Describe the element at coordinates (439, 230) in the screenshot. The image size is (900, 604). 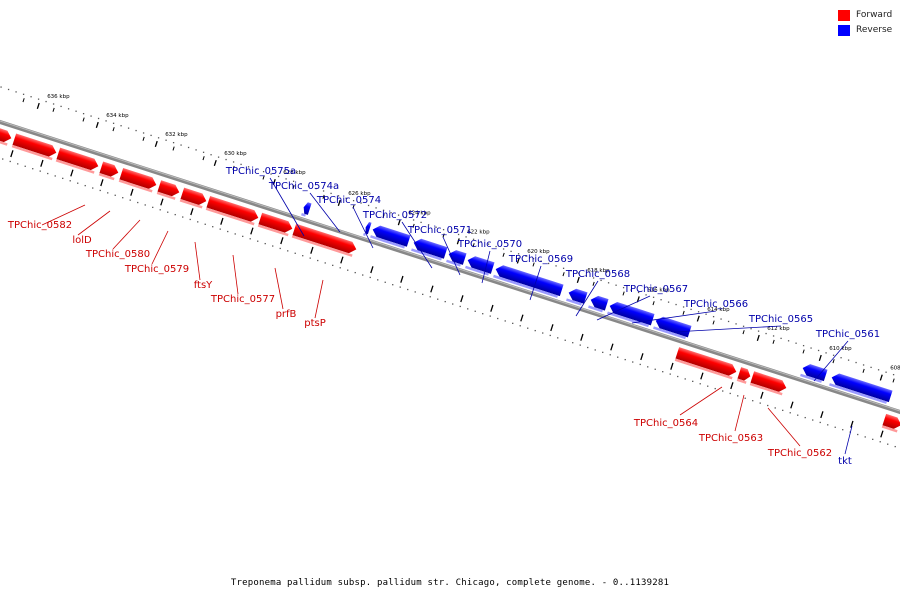
I see `gene-label: TPChic_0571` at that location.